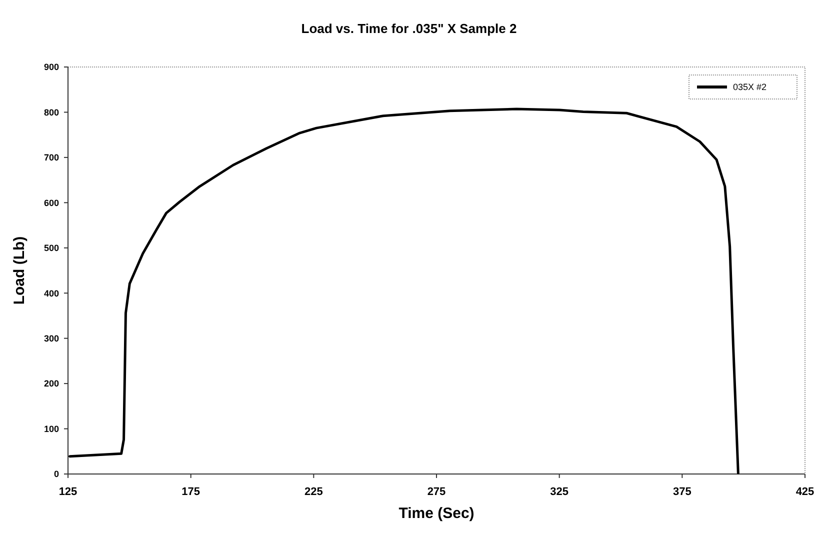 The width and height of the screenshot is (818, 538). I want to click on x-tick-label: 225, so click(313, 492).